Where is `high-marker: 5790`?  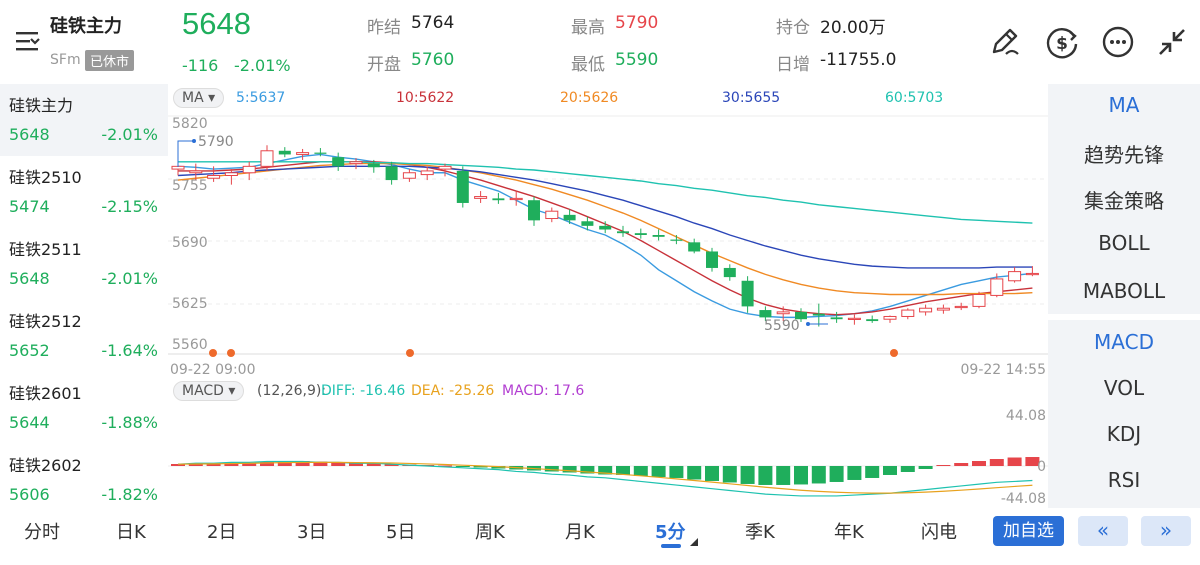 high-marker: 5790 is located at coordinates (216, 142).